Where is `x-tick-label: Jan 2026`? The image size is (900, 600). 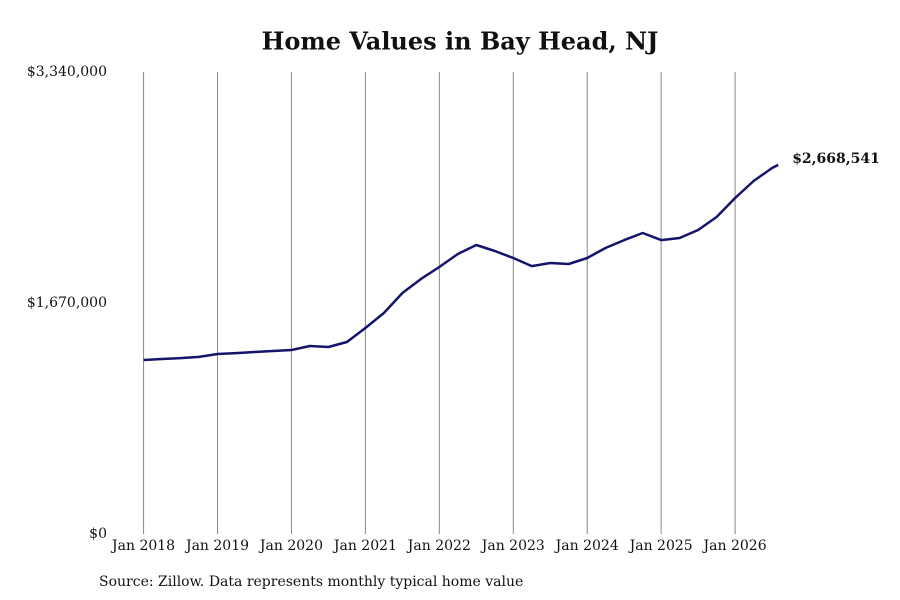
x-tick-label: Jan 2026 is located at coordinates (734, 546).